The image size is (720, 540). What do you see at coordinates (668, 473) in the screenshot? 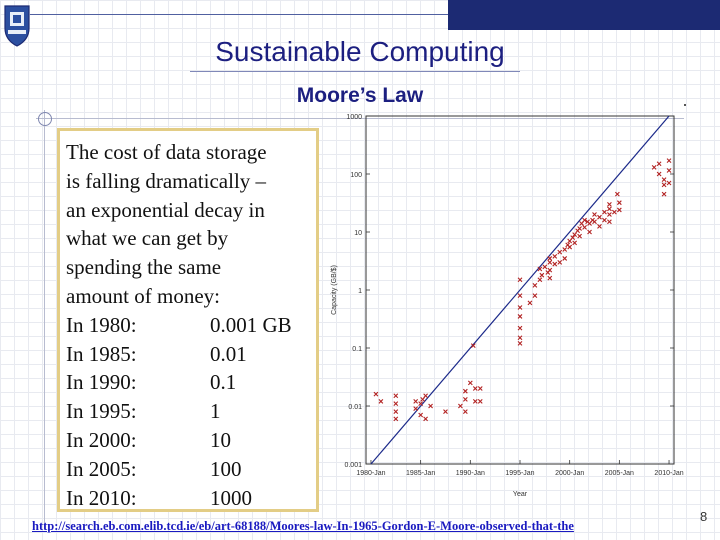
I see `x-tick-label: 2010-Jan` at bounding box center [668, 473].